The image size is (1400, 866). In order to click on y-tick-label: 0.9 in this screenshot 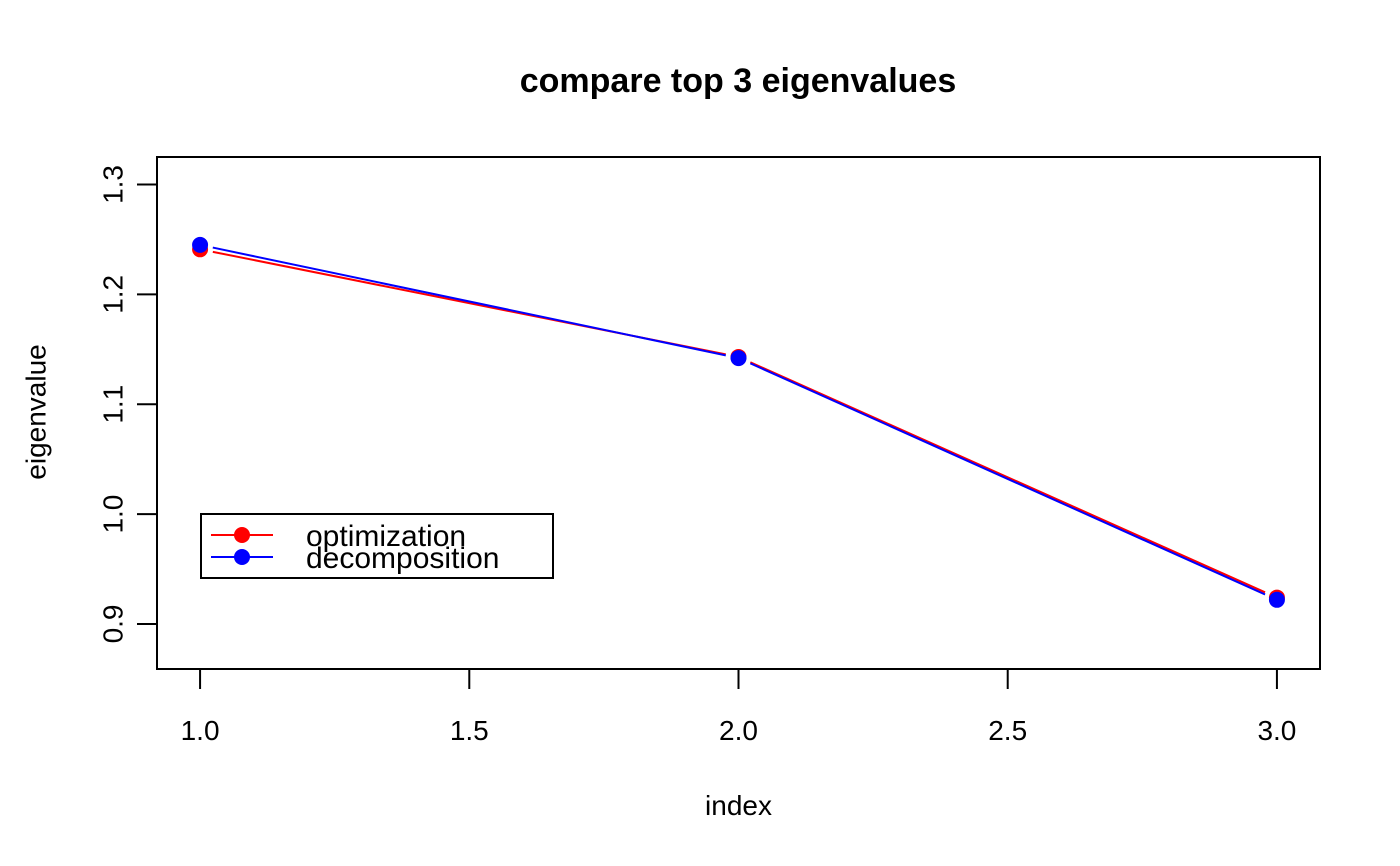, I will do `click(113, 623)`.